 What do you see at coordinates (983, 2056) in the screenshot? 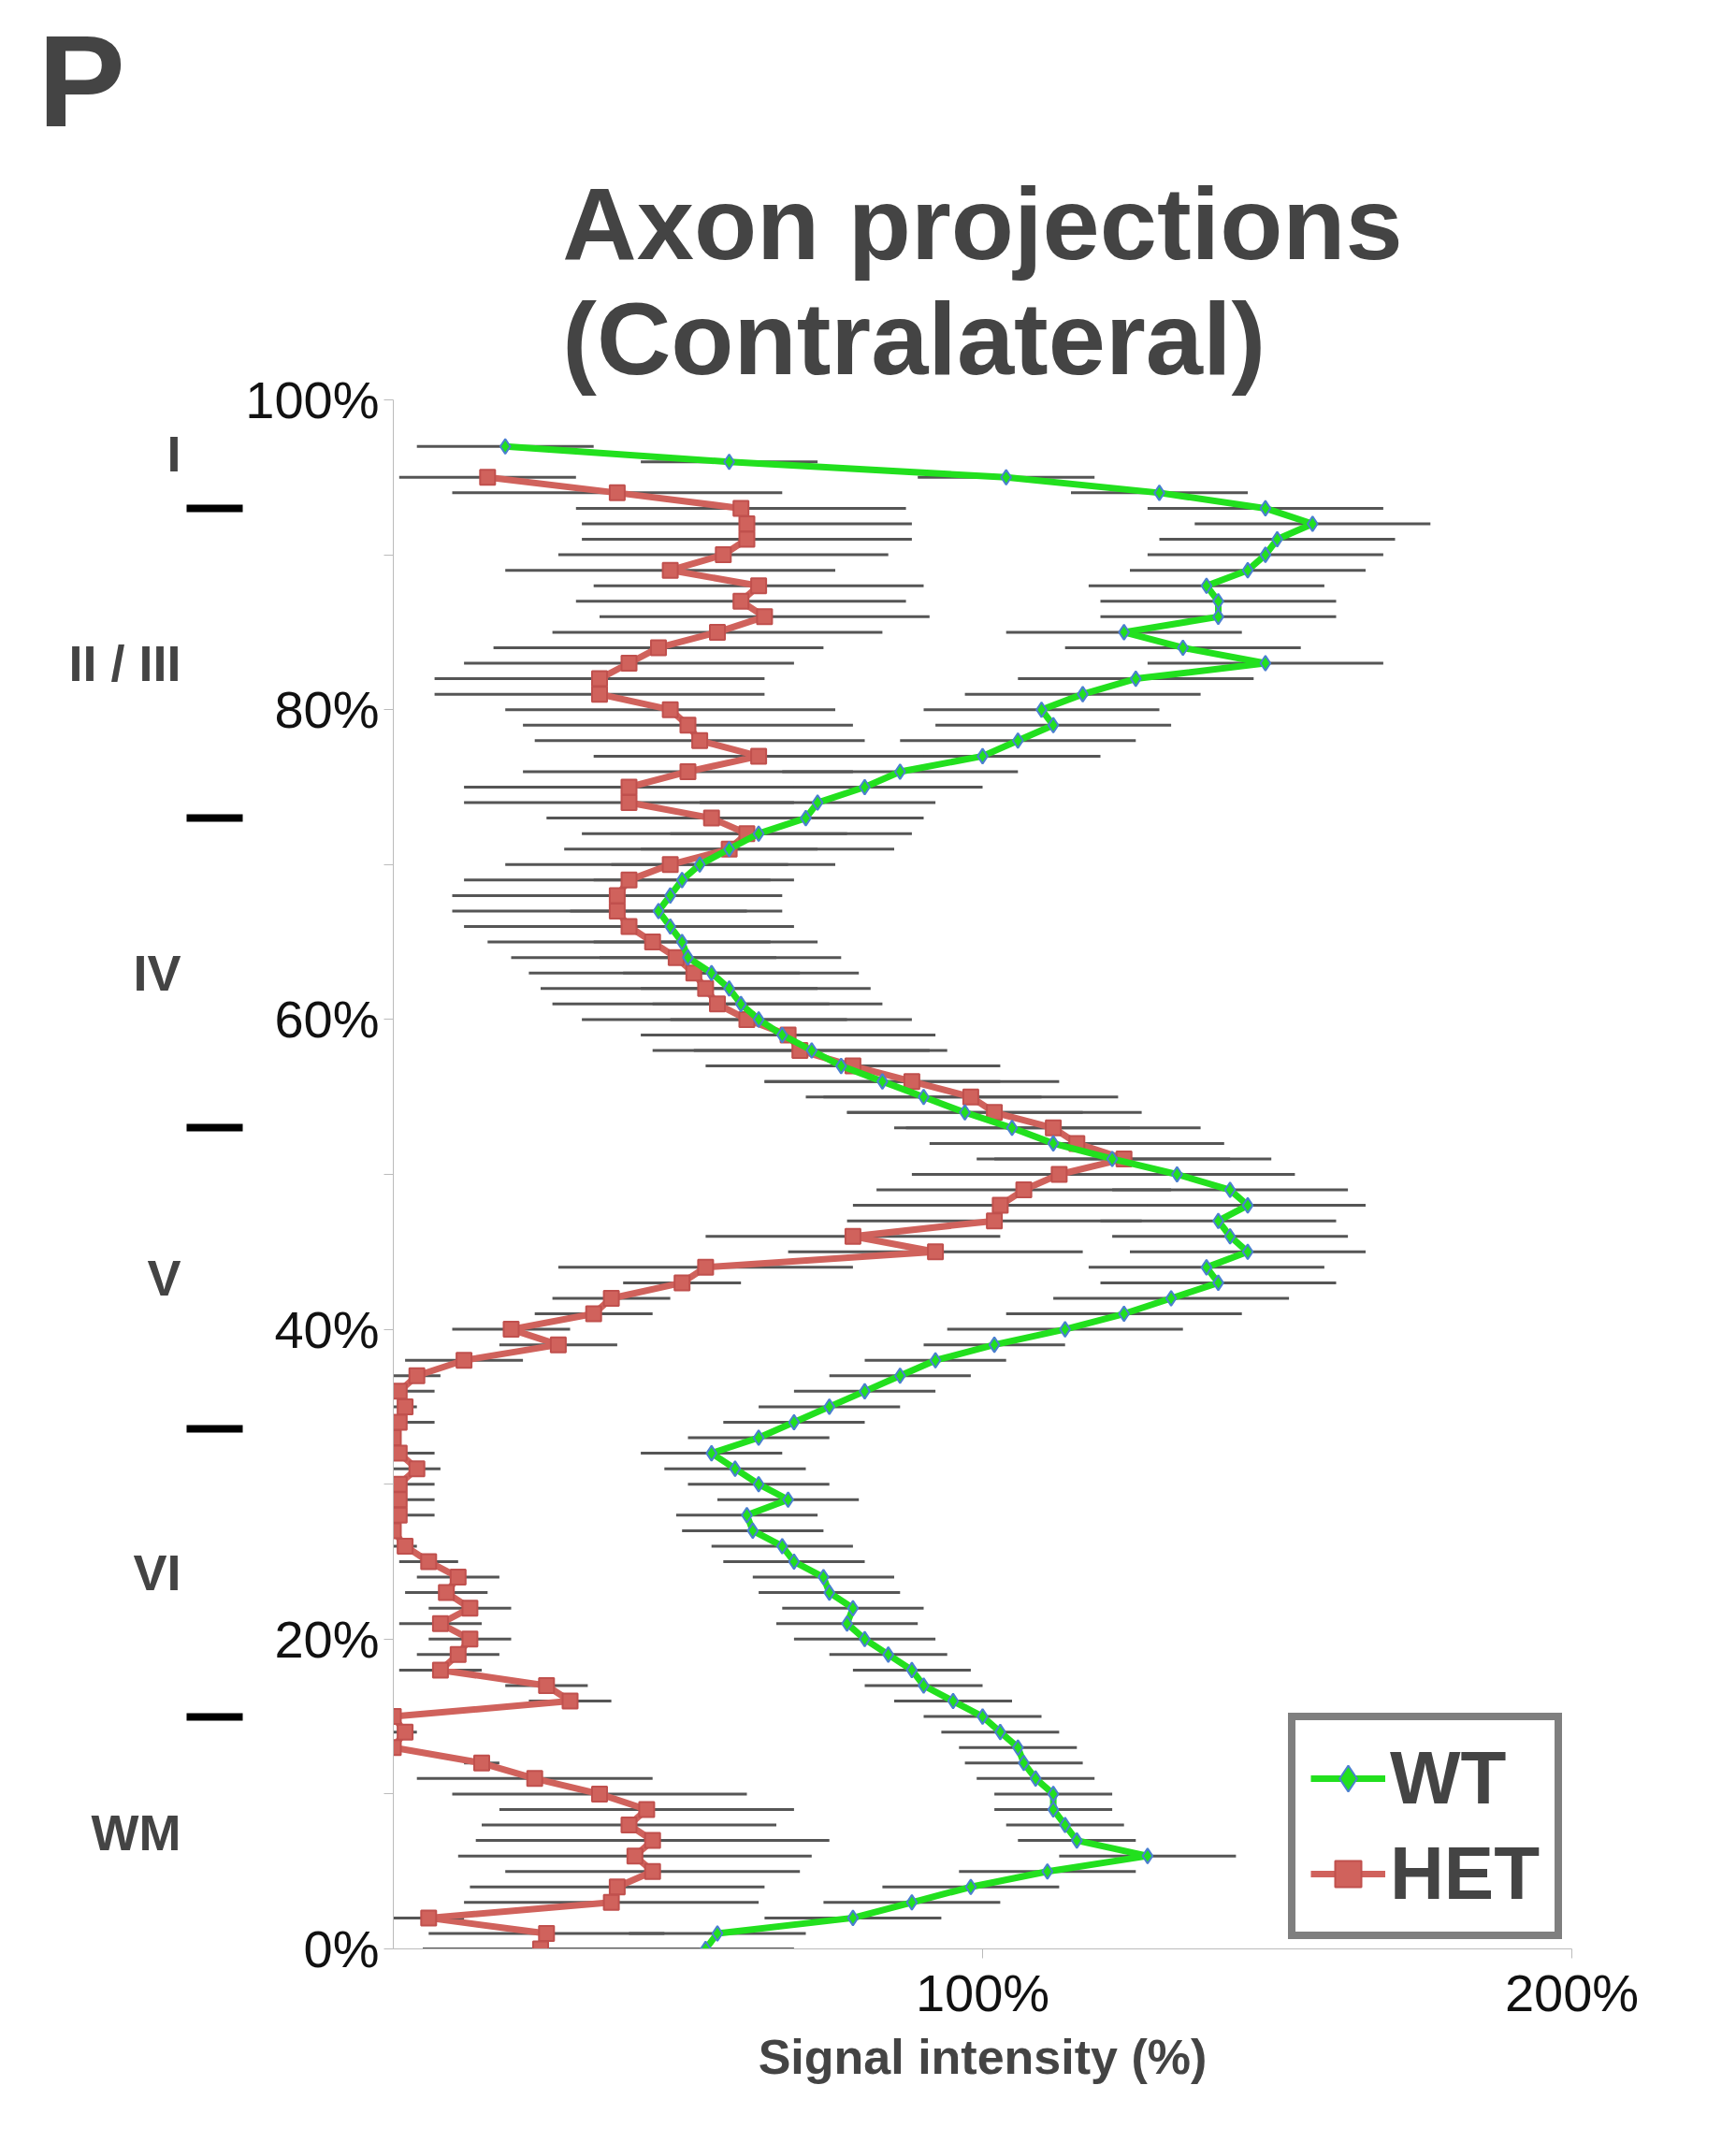
I see `x-axis-title: Signal intensity (%)` at bounding box center [983, 2056].